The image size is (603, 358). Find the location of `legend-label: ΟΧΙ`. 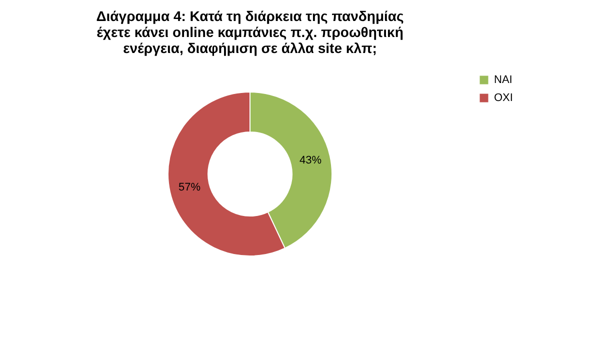

legend-label: ΟΧΙ is located at coordinates (503, 98).